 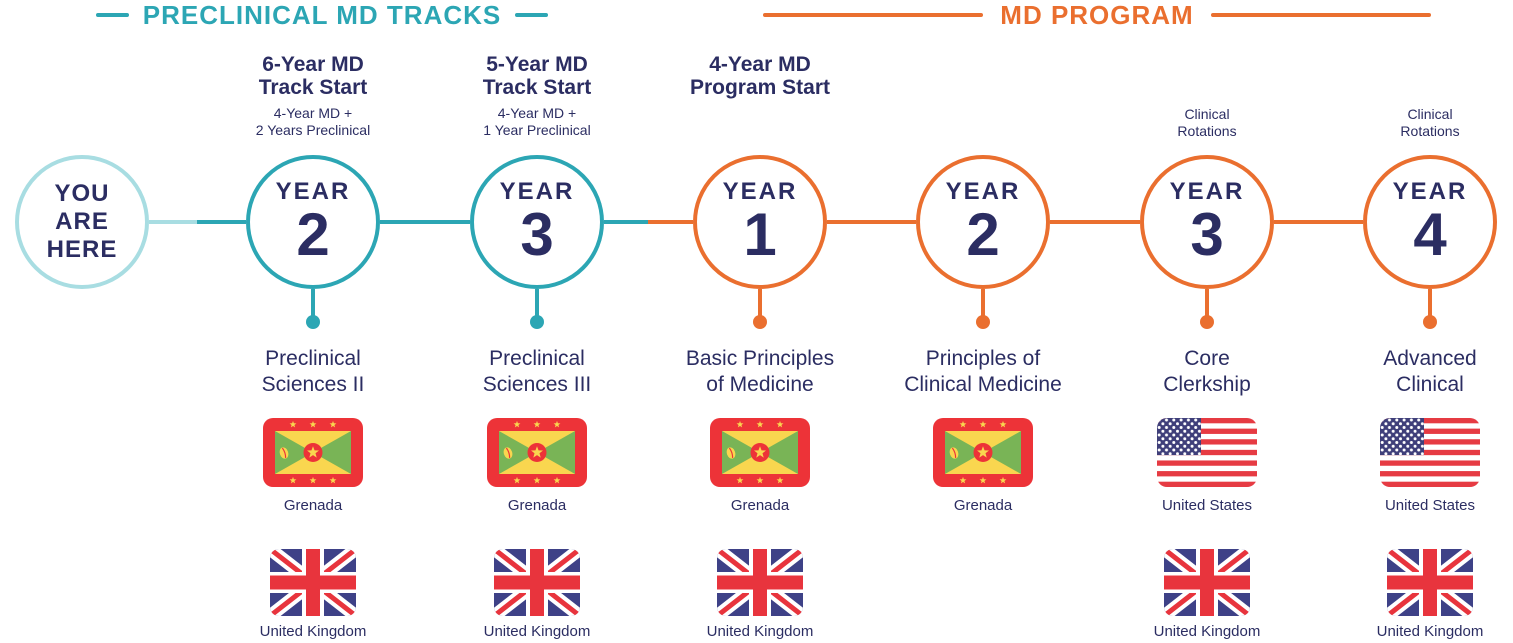 I want to click on year-number: 4, so click(x=1430, y=234).